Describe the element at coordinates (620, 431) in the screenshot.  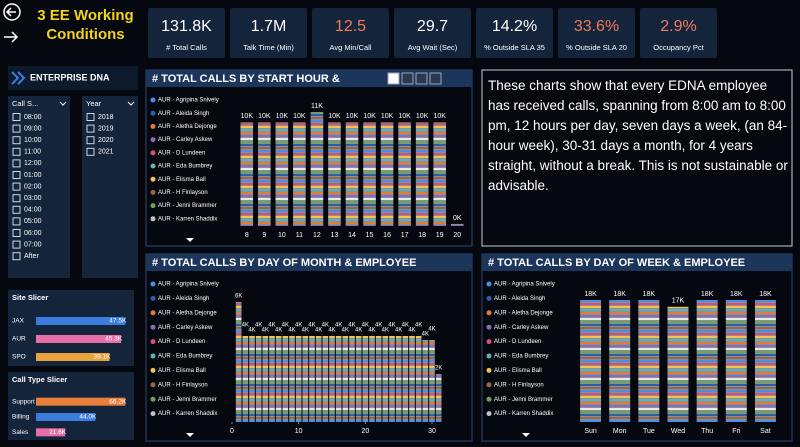
I see `x-tick-label: Mon` at that location.